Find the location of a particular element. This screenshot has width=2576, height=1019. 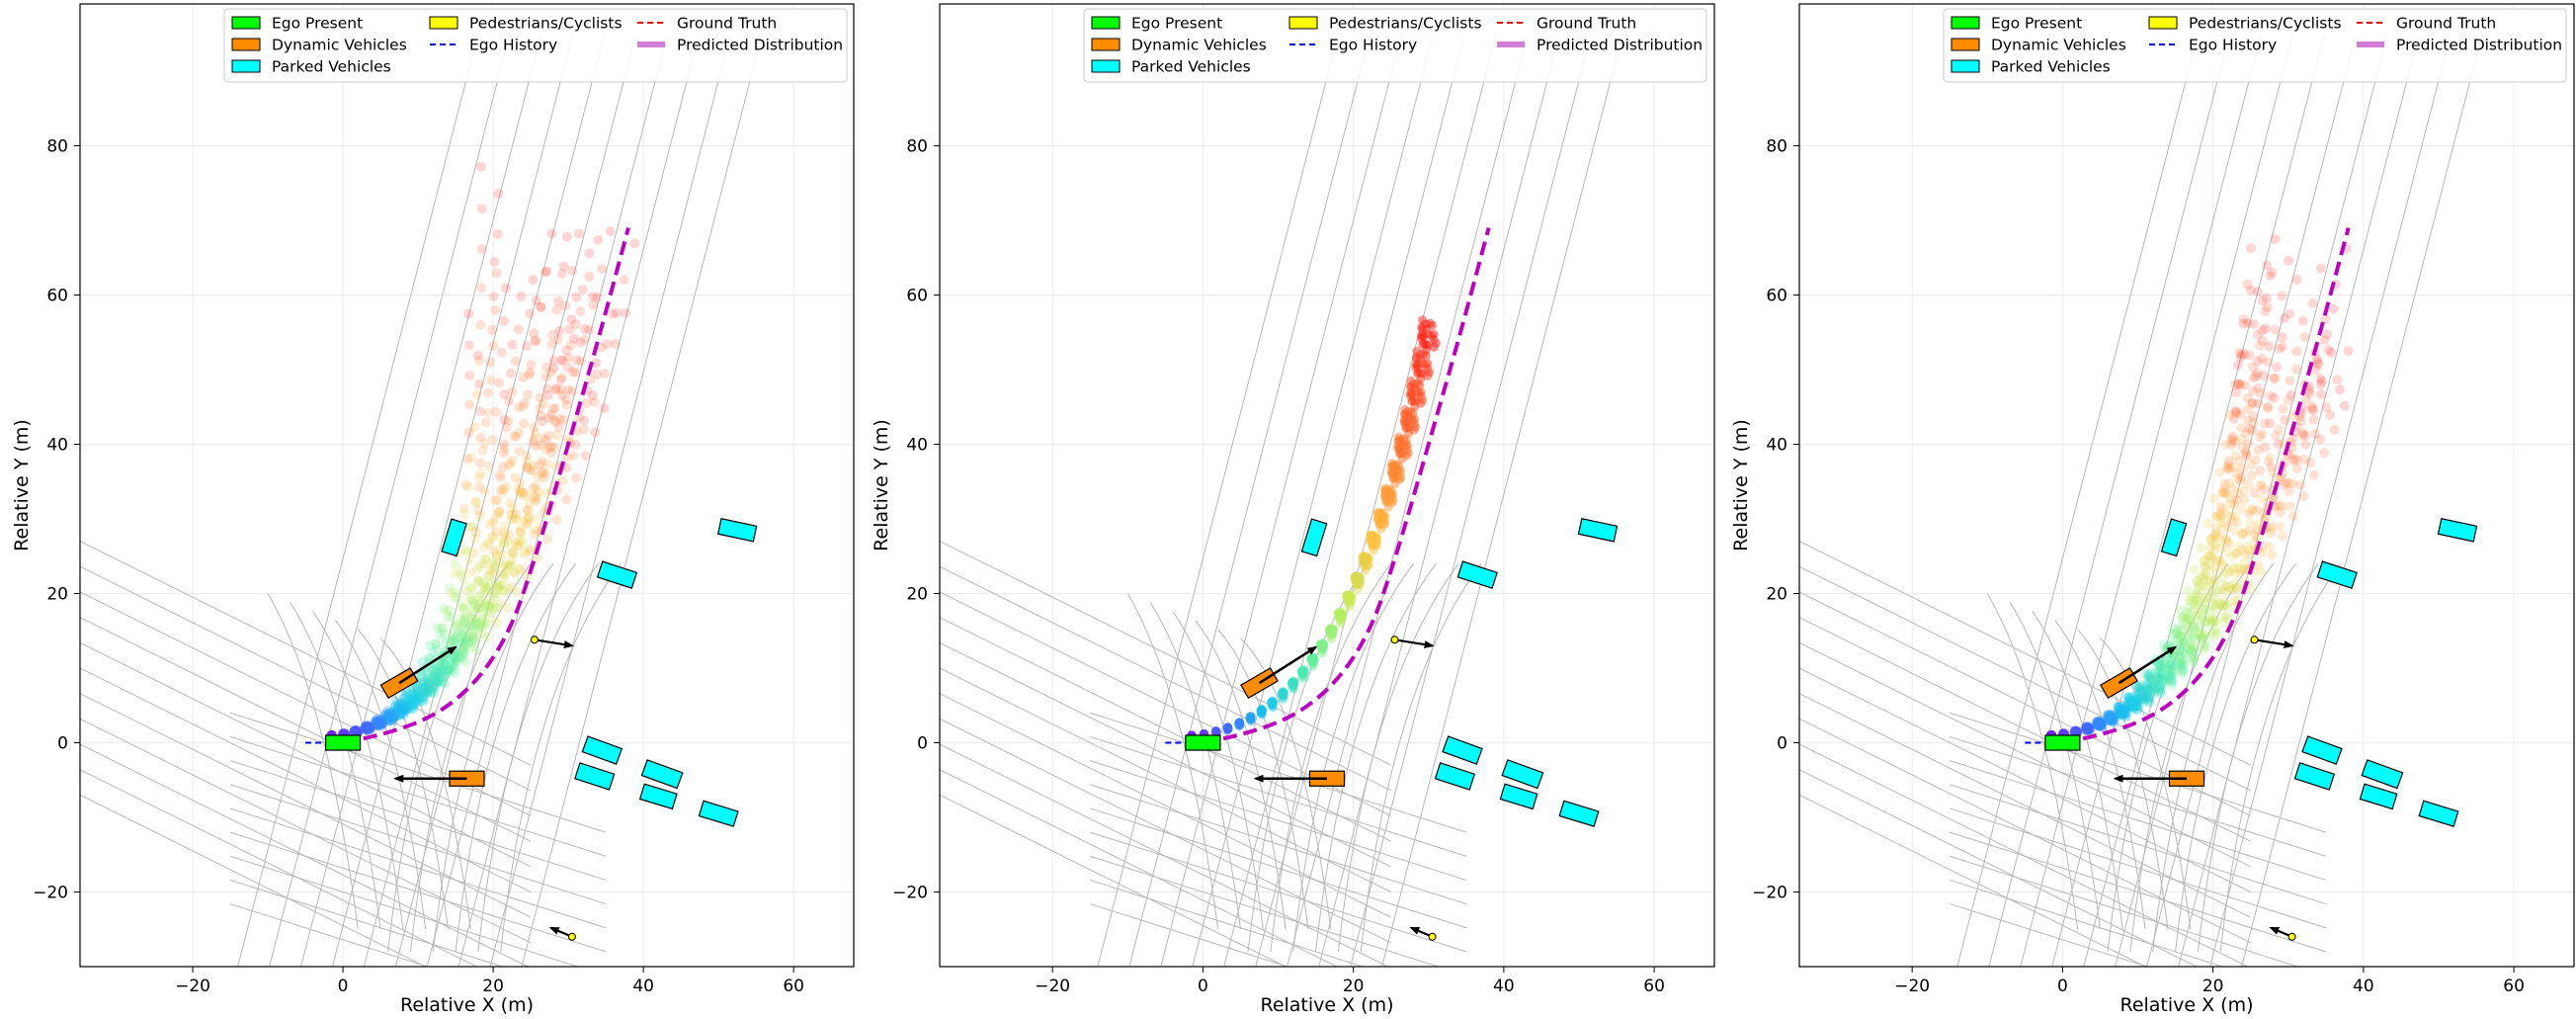

pedestrian-marker is located at coordinates (1394, 640).